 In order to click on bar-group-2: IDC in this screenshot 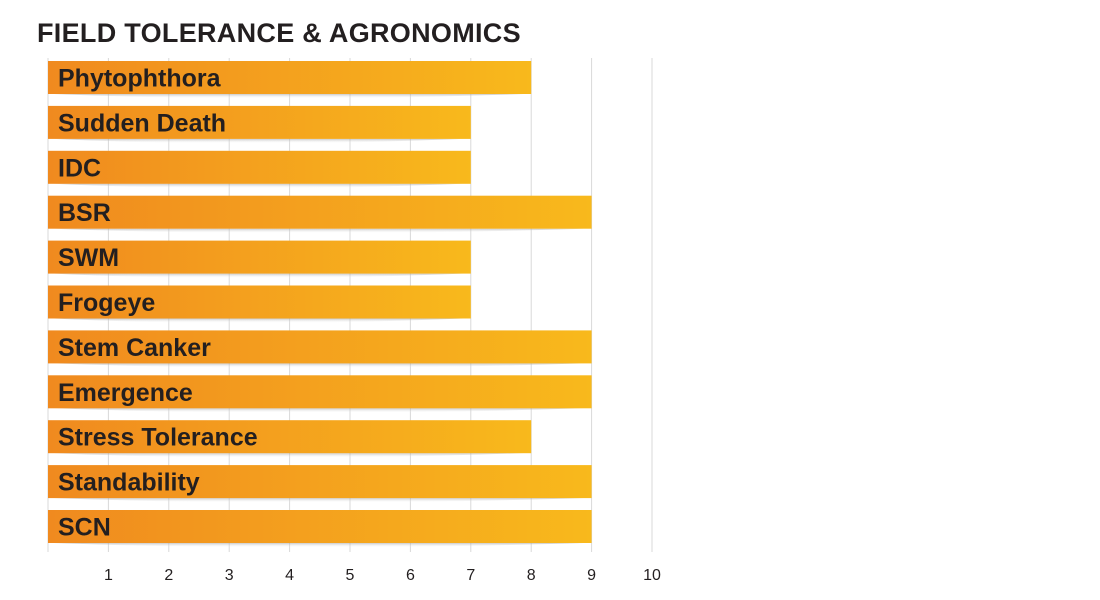, I will do `click(259, 169)`.